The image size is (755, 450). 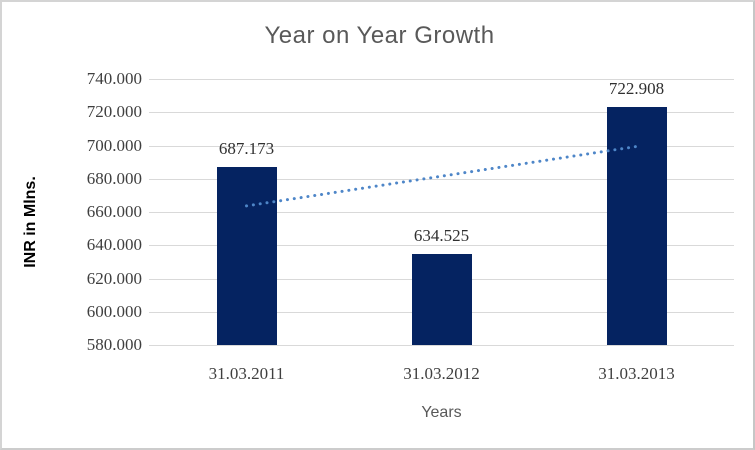 I want to click on x-tick-label: 31.03.2013, so click(x=636, y=373).